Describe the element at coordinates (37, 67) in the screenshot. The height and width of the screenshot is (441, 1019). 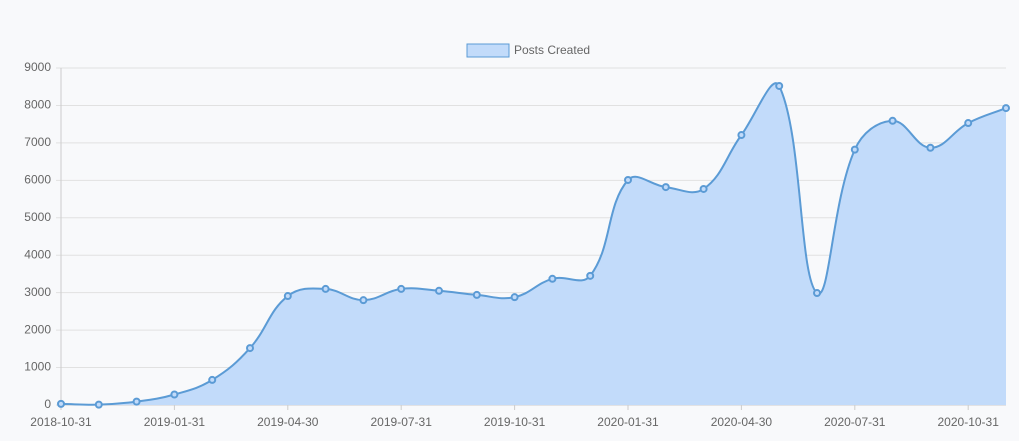
I see `y-tick-label: 9000` at that location.